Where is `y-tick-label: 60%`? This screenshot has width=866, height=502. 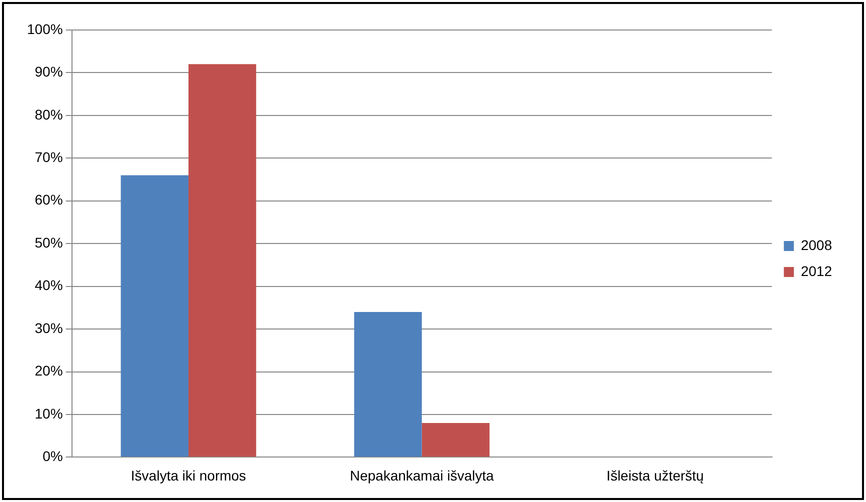
y-tick-label: 60% is located at coordinates (48, 200).